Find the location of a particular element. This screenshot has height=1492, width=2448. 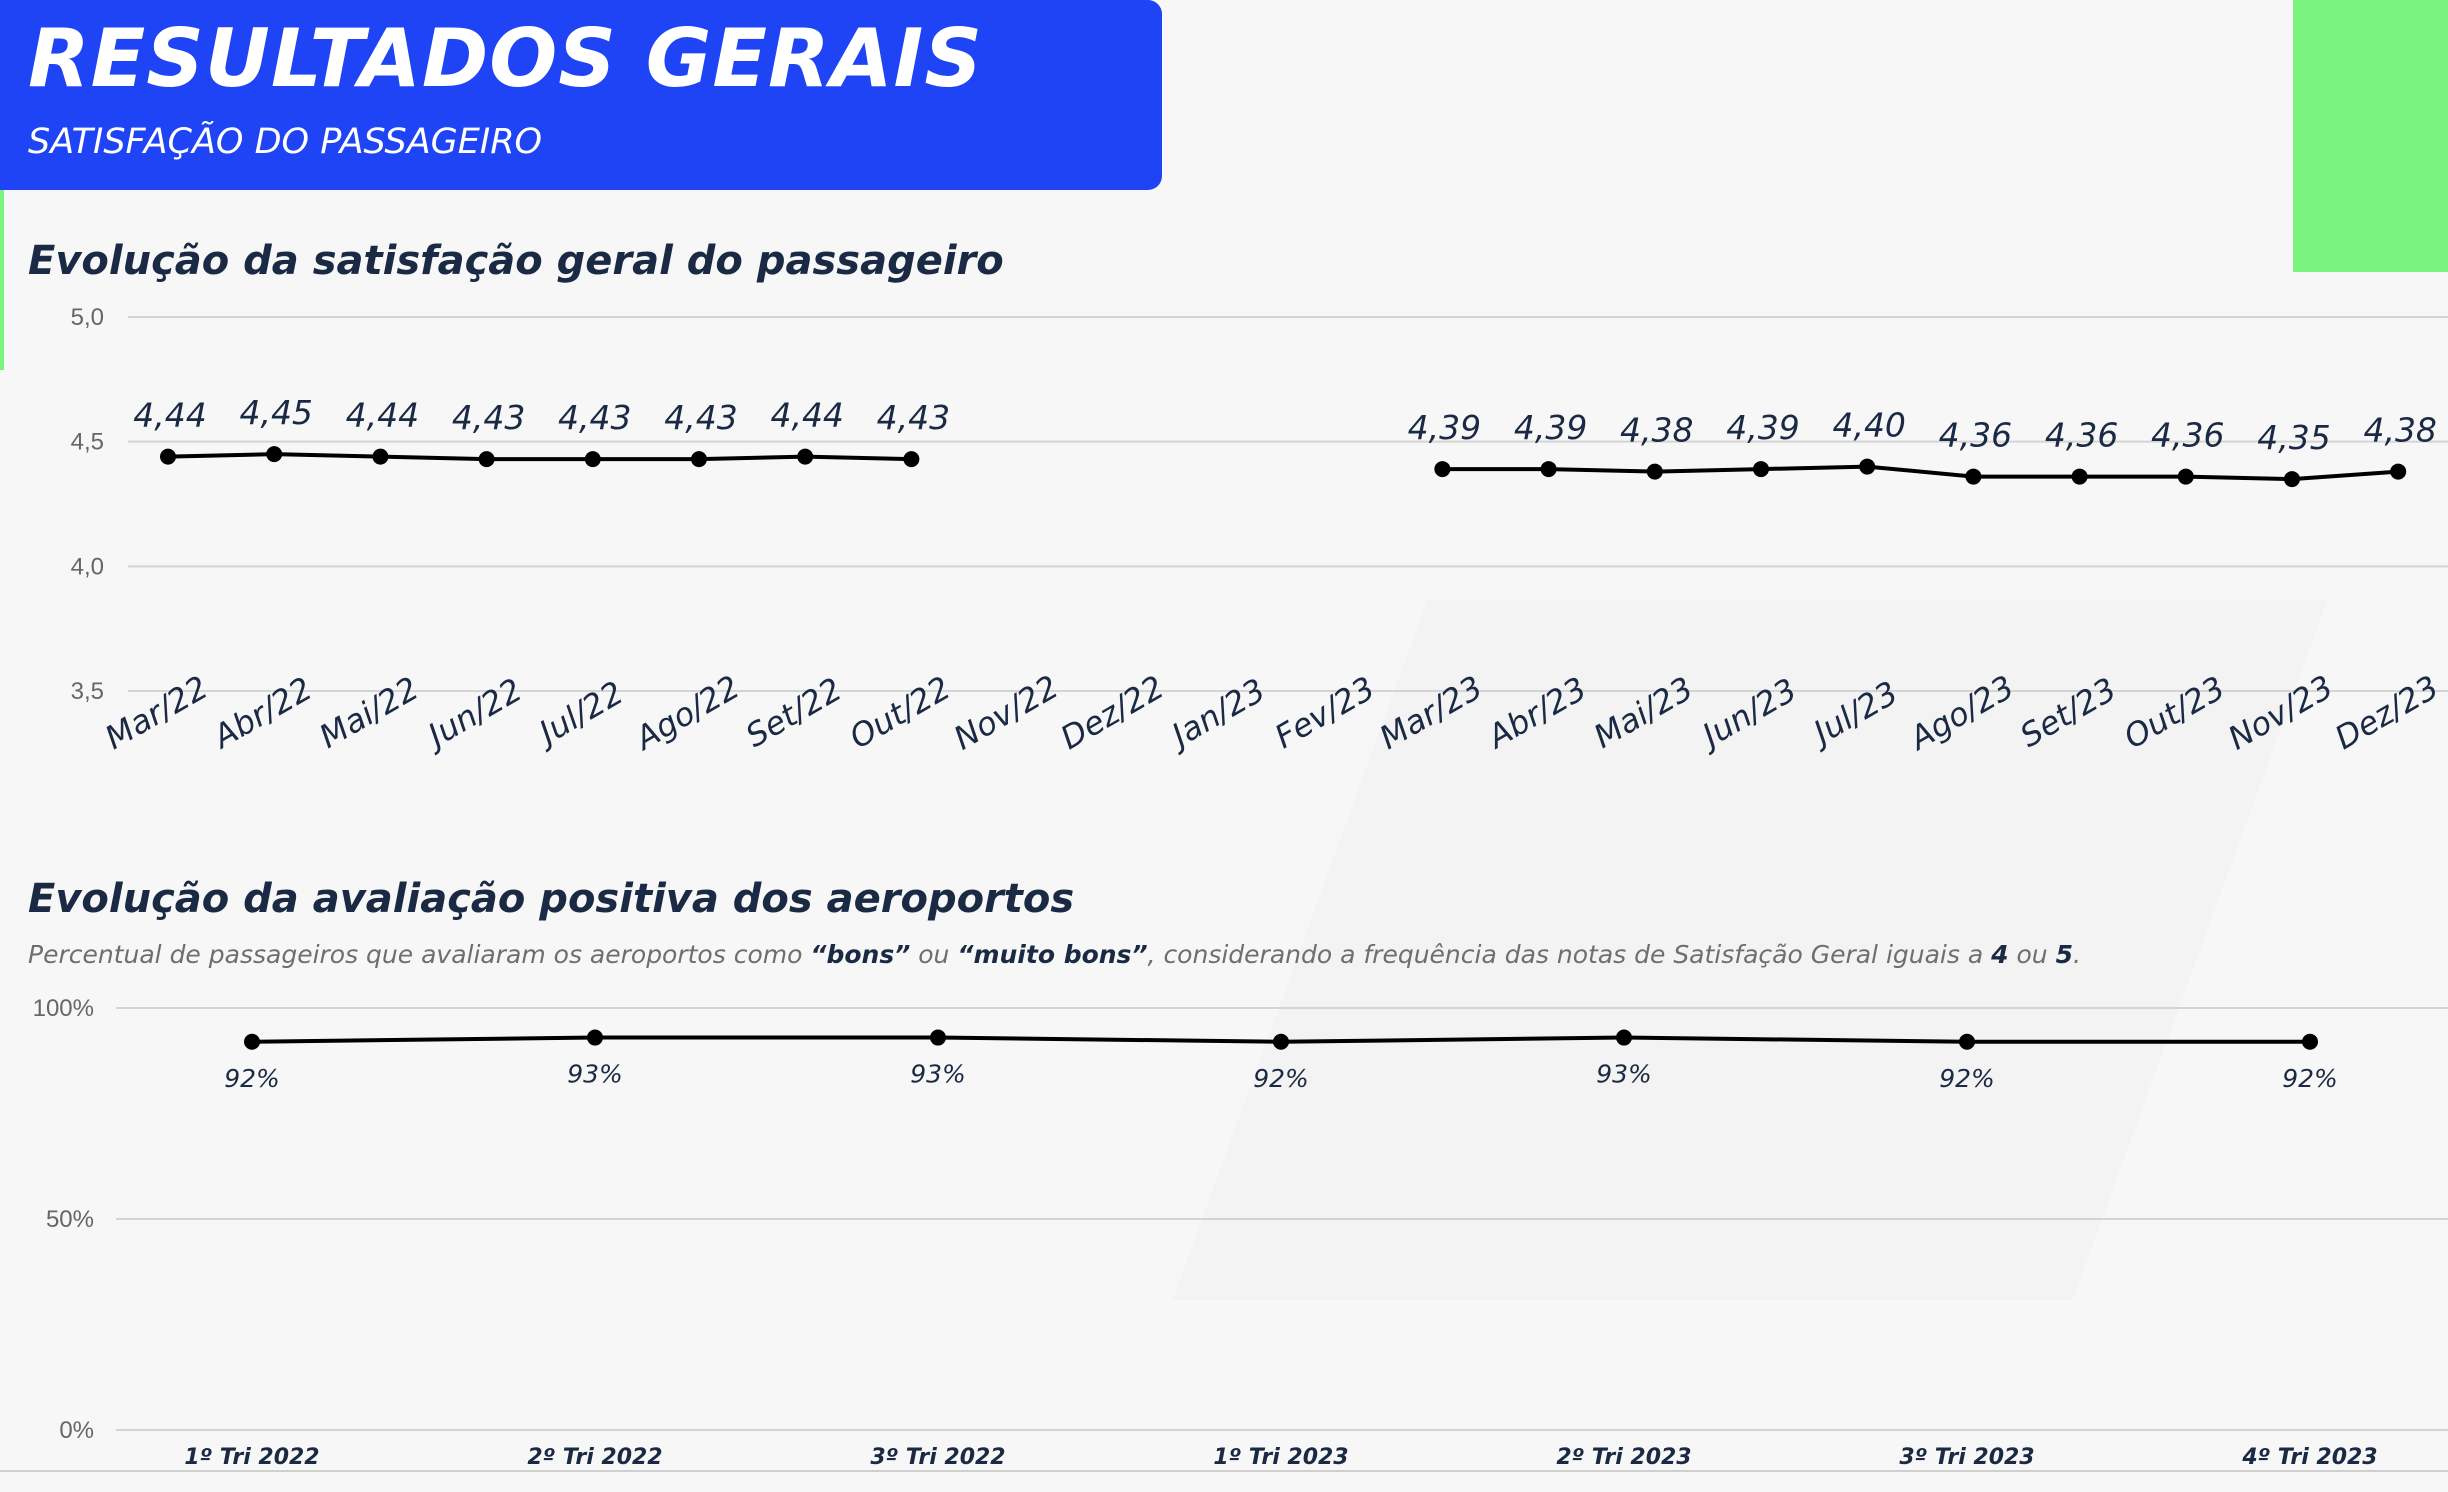

data-label: 4,45 is located at coordinates (275, 412).